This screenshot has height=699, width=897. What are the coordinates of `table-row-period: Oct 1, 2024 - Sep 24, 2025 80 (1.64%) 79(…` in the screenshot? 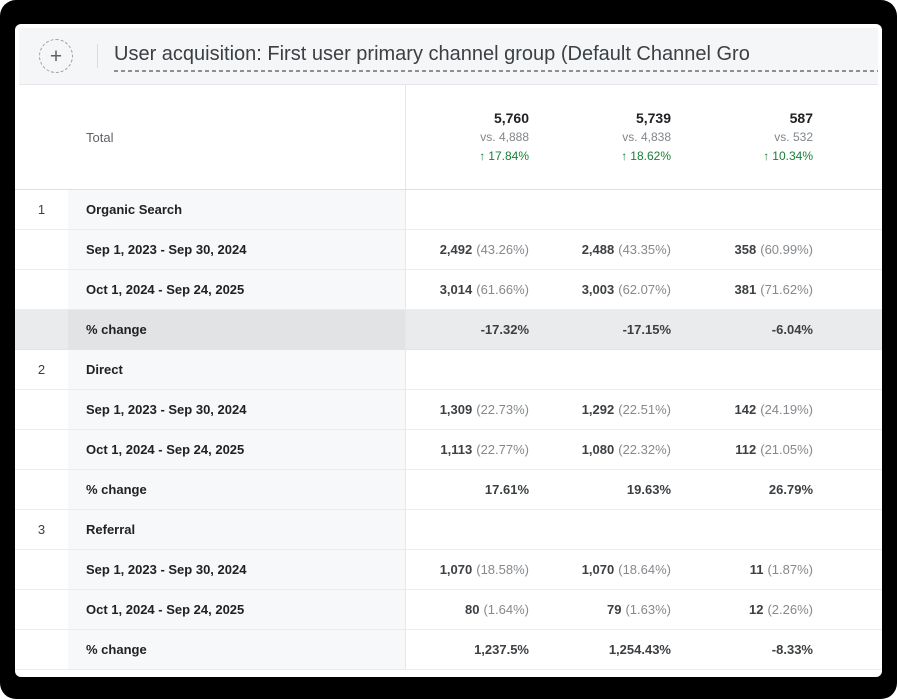 It's located at (448, 610).